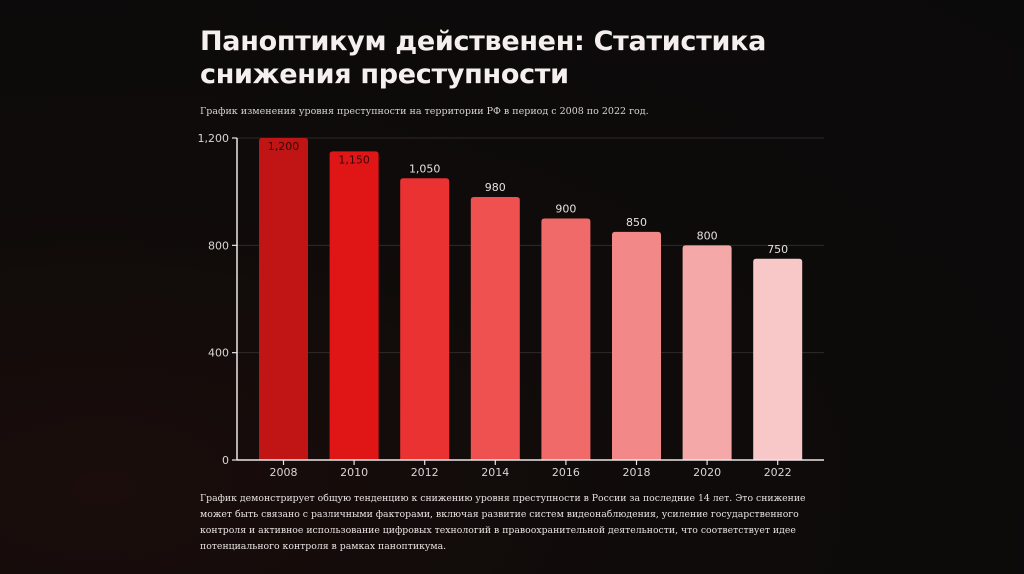 Image resolution: width=1024 pixels, height=574 pixels. What do you see at coordinates (354, 305) in the screenshot?
I see `bar-2010` at bounding box center [354, 305].